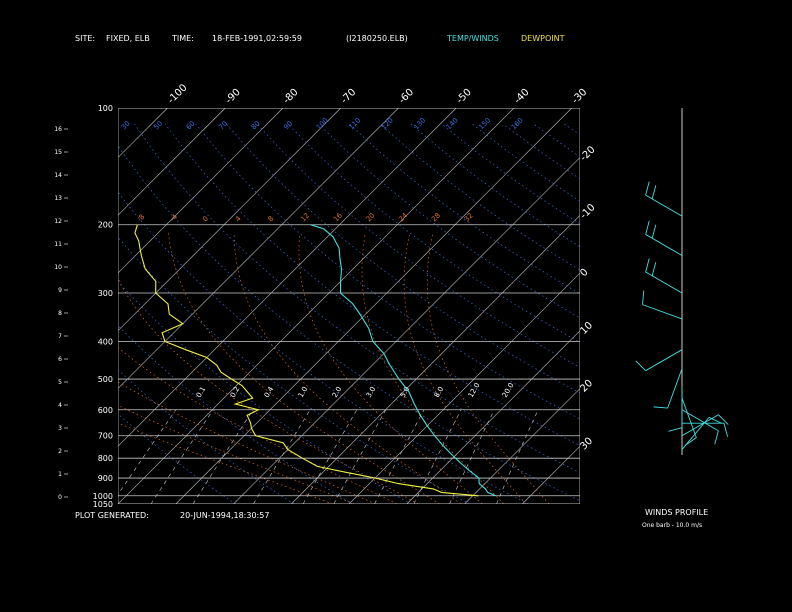 This screenshot has height=612, width=792. I want to click on height-tick-label: 16, so click(58, 129).